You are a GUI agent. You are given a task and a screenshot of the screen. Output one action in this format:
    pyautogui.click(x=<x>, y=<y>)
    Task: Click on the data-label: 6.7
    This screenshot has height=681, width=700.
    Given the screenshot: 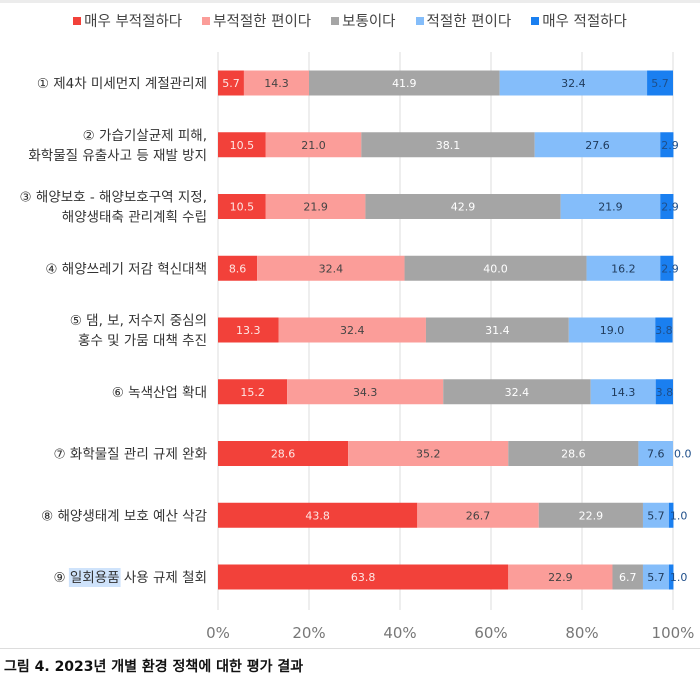 What is the action you would take?
    pyautogui.click(x=628, y=577)
    